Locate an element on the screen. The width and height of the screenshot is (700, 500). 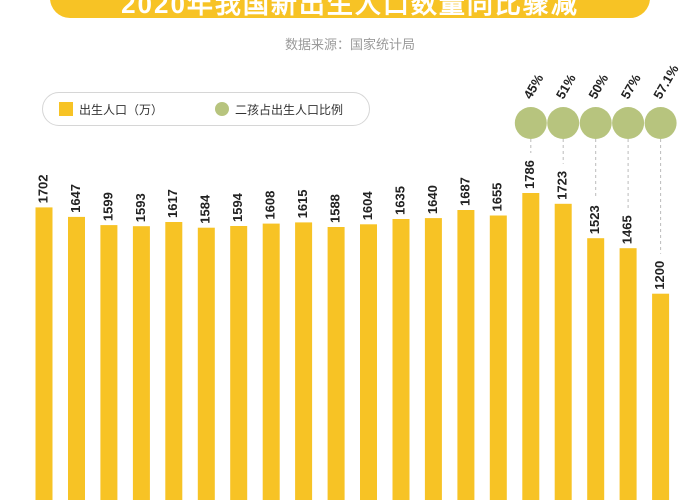
bar-value-label-7: 1608 is located at coordinates (270, 205).